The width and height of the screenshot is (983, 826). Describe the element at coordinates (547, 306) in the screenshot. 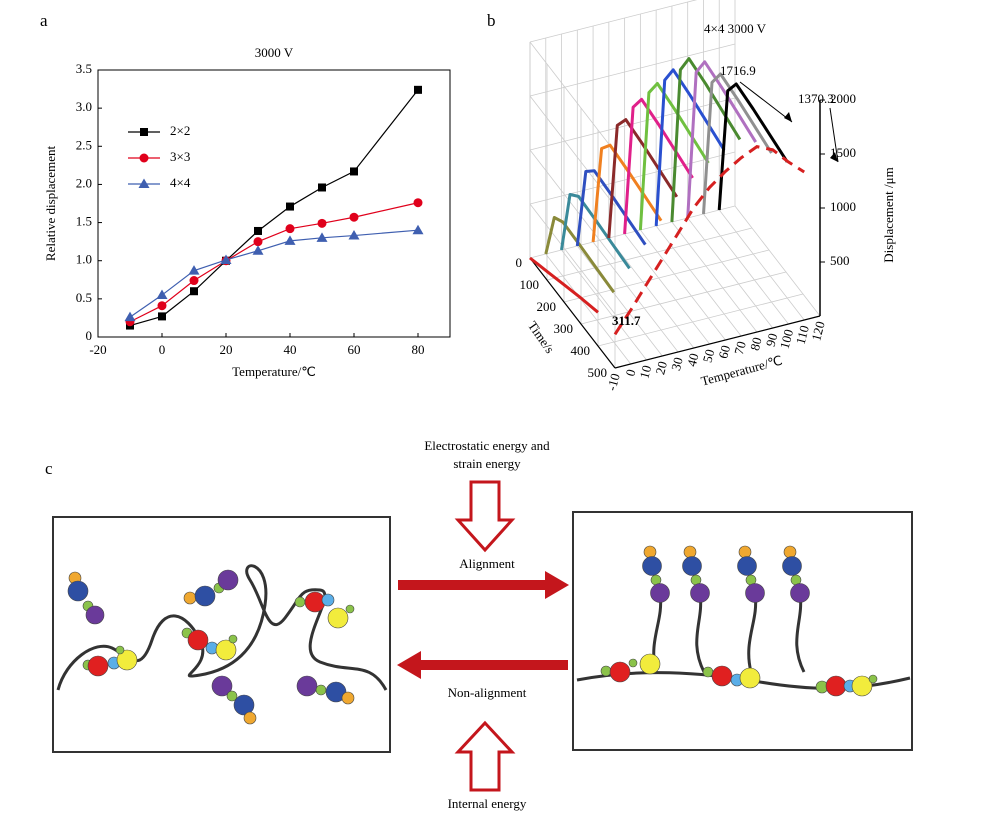

I see `x-tick-label: 200` at that location.